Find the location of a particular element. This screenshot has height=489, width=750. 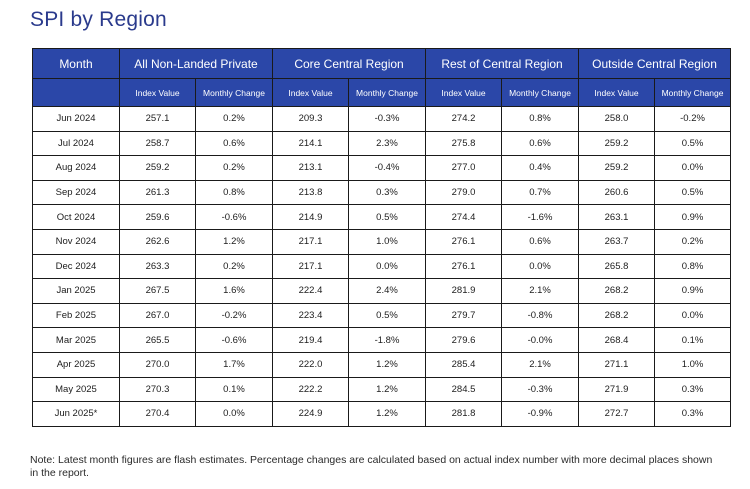

group-header-all-non-landed: All Non-Landed Private is located at coordinates (196, 63).